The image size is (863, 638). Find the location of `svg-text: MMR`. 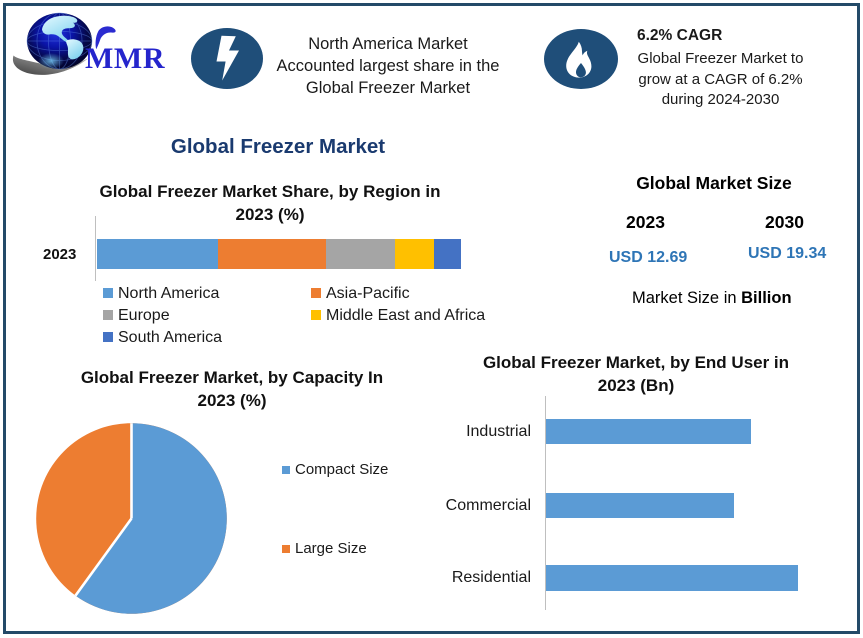

svg-text: MMR is located at coordinates (125, 58).